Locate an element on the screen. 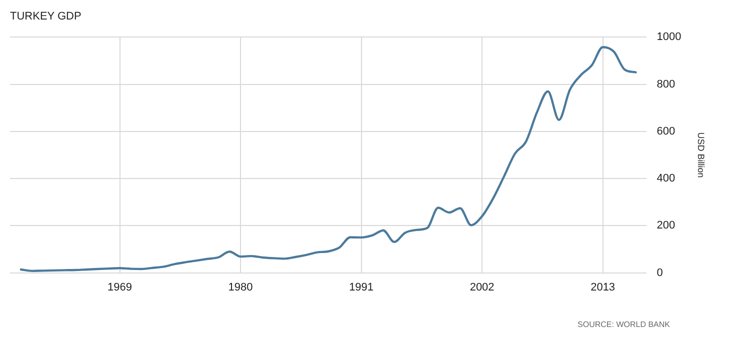 Image resolution: width=730 pixels, height=340 pixels. y-tick-label: 600 is located at coordinates (666, 131).